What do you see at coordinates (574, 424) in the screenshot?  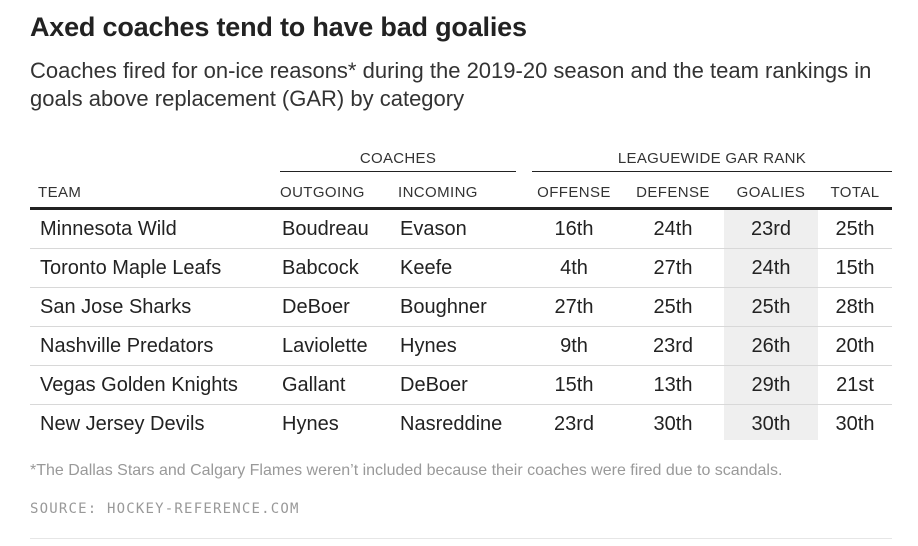 I see `offense-rank-cell: 23rd` at bounding box center [574, 424].